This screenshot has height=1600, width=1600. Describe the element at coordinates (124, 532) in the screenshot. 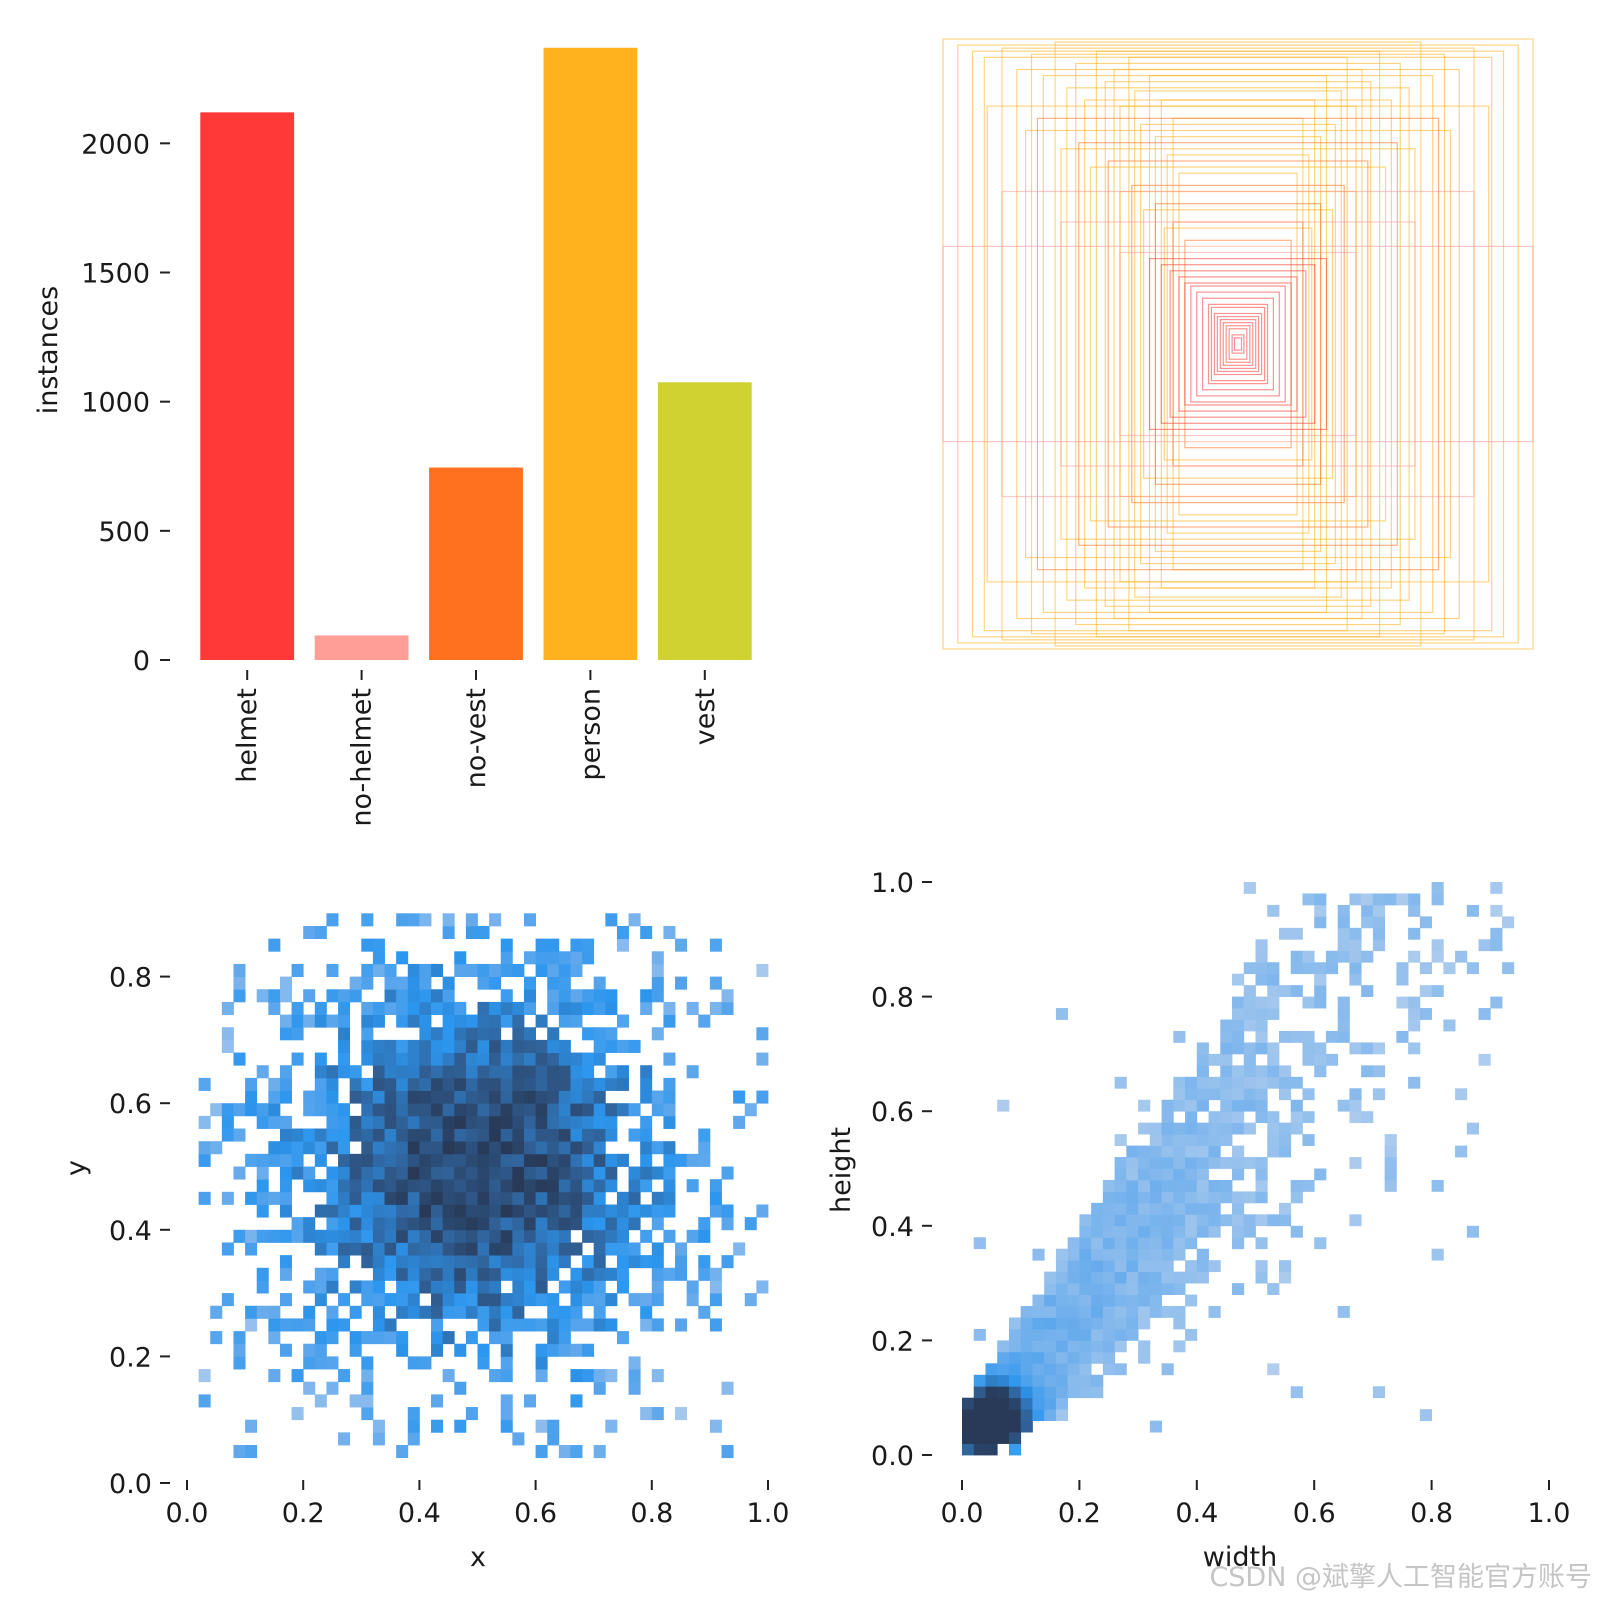

I see `bar-y-tick-label: 500` at that location.